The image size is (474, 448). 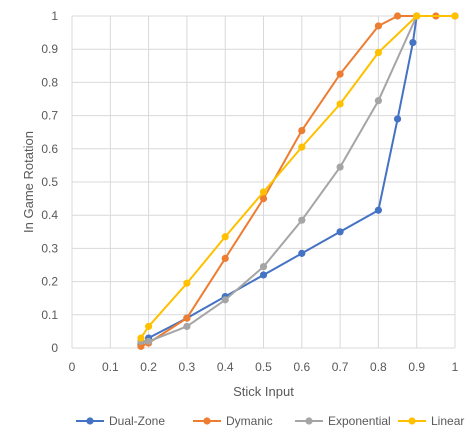 What do you see at coordinates (263, 391) in the screenshot?
I see `x-axis-title: Stick Input` at bounding box center [263, 391].